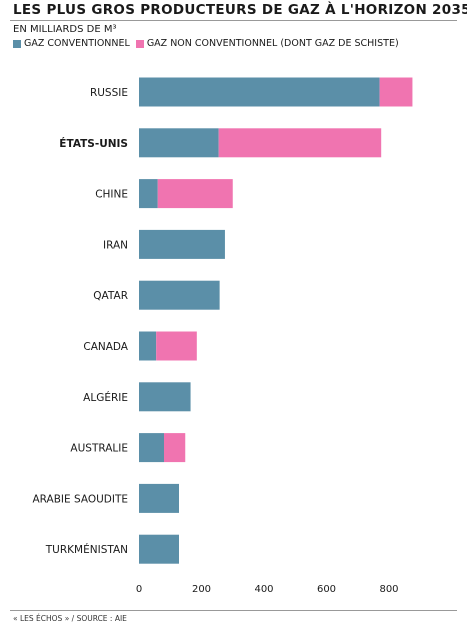 The image size is (467, 627). Describe the element at coordinates (109, 93) in the screenshot. I see `category-label-russie: RUSSIE` at that location.